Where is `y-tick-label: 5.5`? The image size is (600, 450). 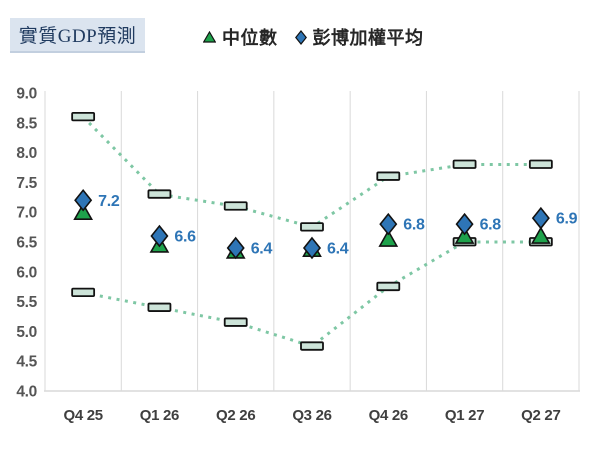 y-tick-label: 5.5 is located at coordinates (26, 302).